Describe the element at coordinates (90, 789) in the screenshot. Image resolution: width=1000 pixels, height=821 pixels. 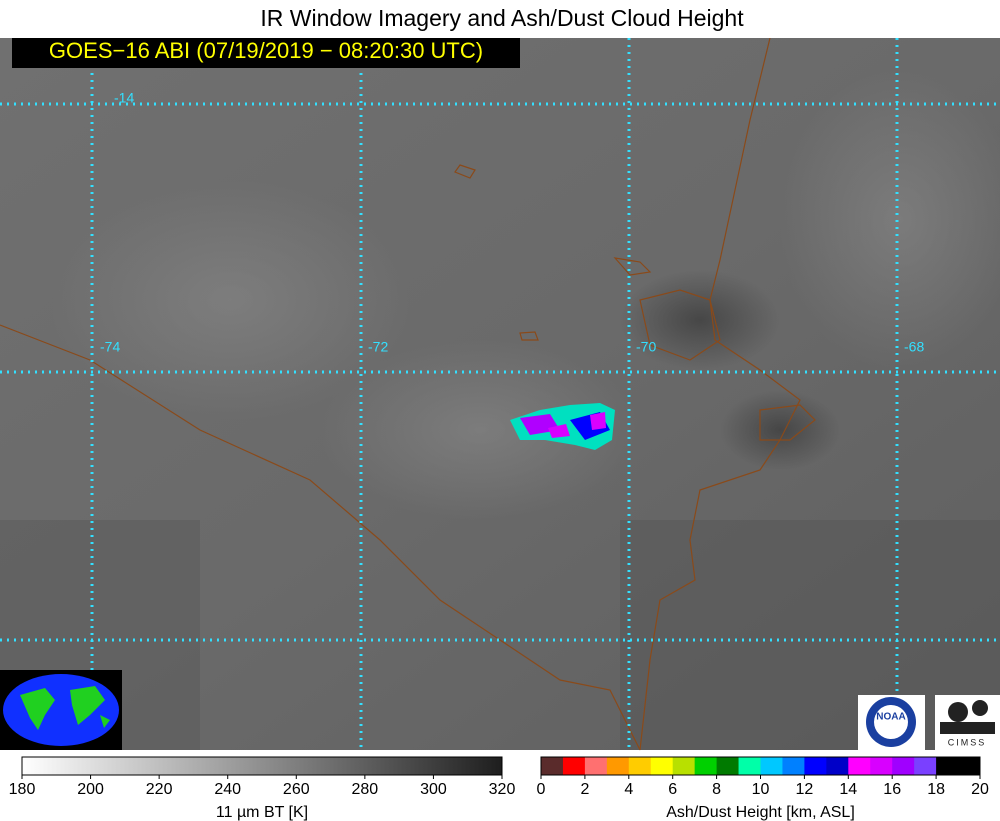
I see `colorbar-tick-label: 200` at that location.